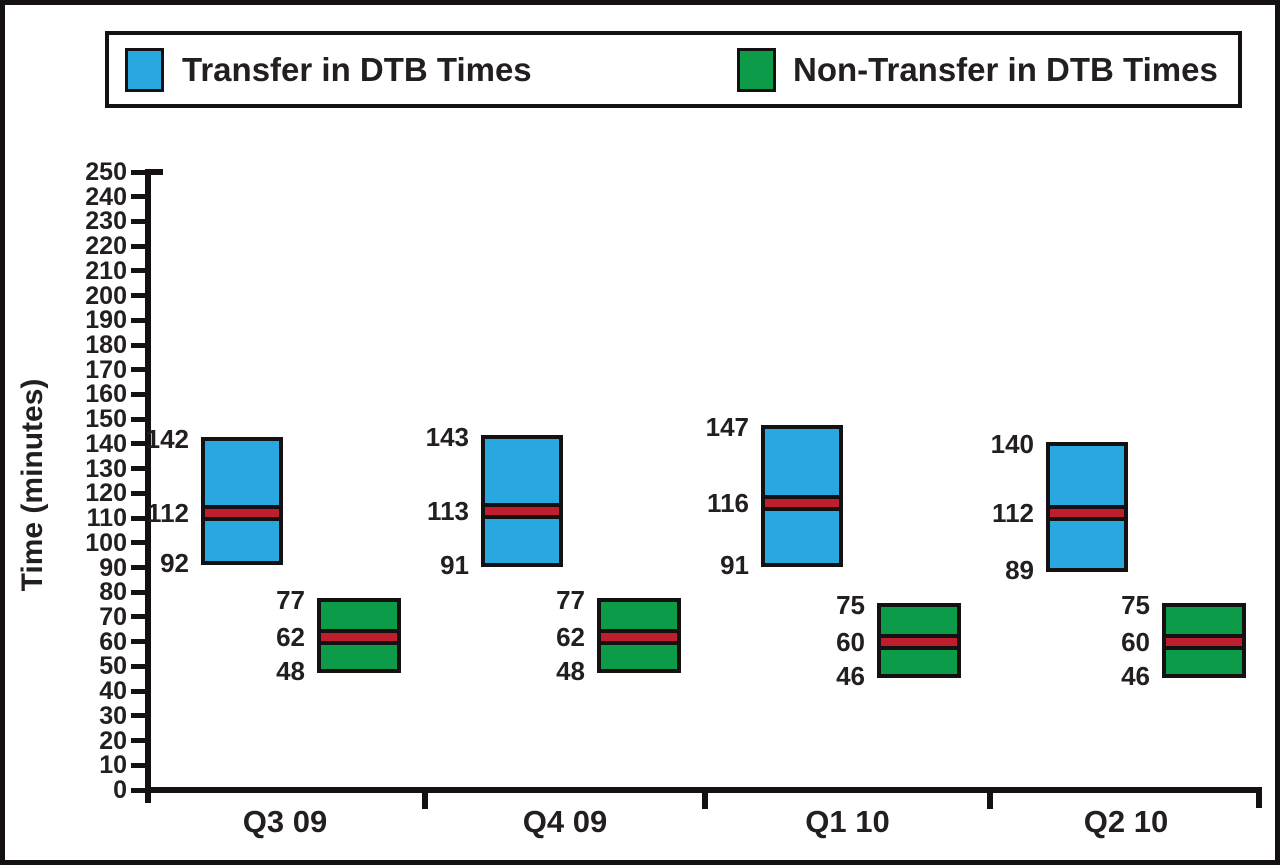 The height and width of the screenshot is (865, 1280). I want to click on transfer-box-q3-09-low-label: 92, so click(174, 562).